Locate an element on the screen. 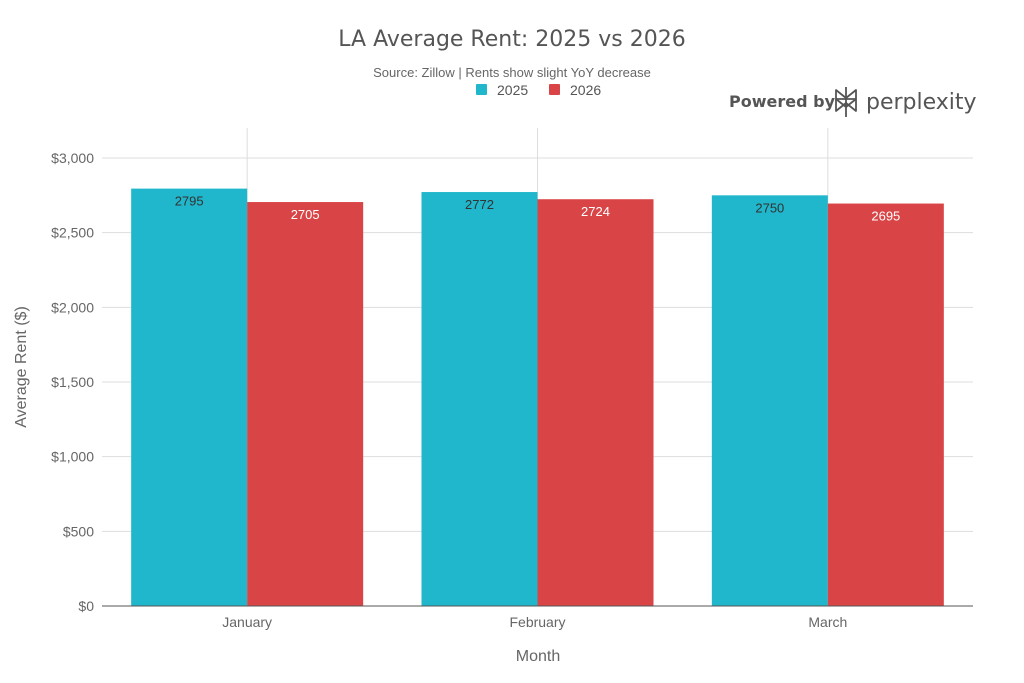 The width and height of the screenshot is (1024, 683). data-labels: 2795 2772 2750 2705 2724 2695 is located at coordinates (538, 209).